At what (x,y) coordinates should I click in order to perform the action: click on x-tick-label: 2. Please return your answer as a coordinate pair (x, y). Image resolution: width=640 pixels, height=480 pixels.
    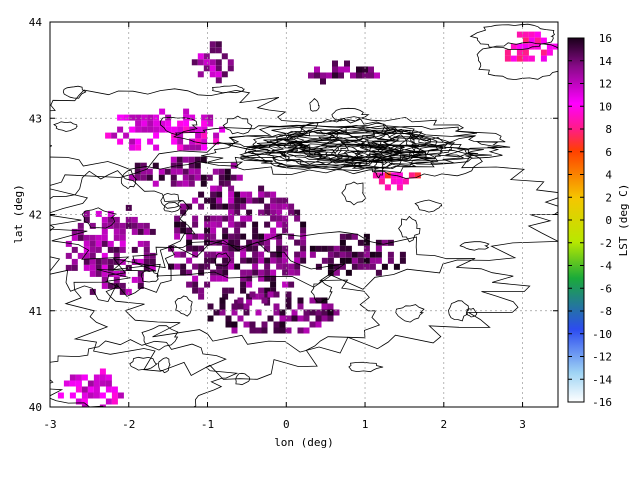
    Looking at the image, I should click on (443, 424).